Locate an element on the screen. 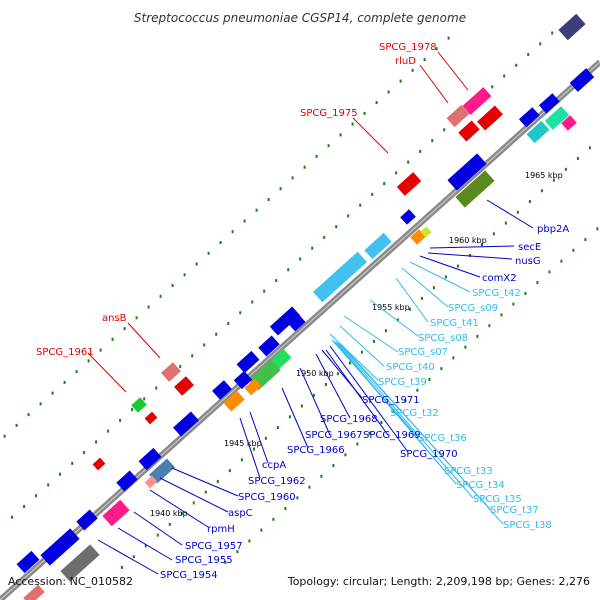  gene-label: SPCG_t41 is located at coordinates (454, 323).